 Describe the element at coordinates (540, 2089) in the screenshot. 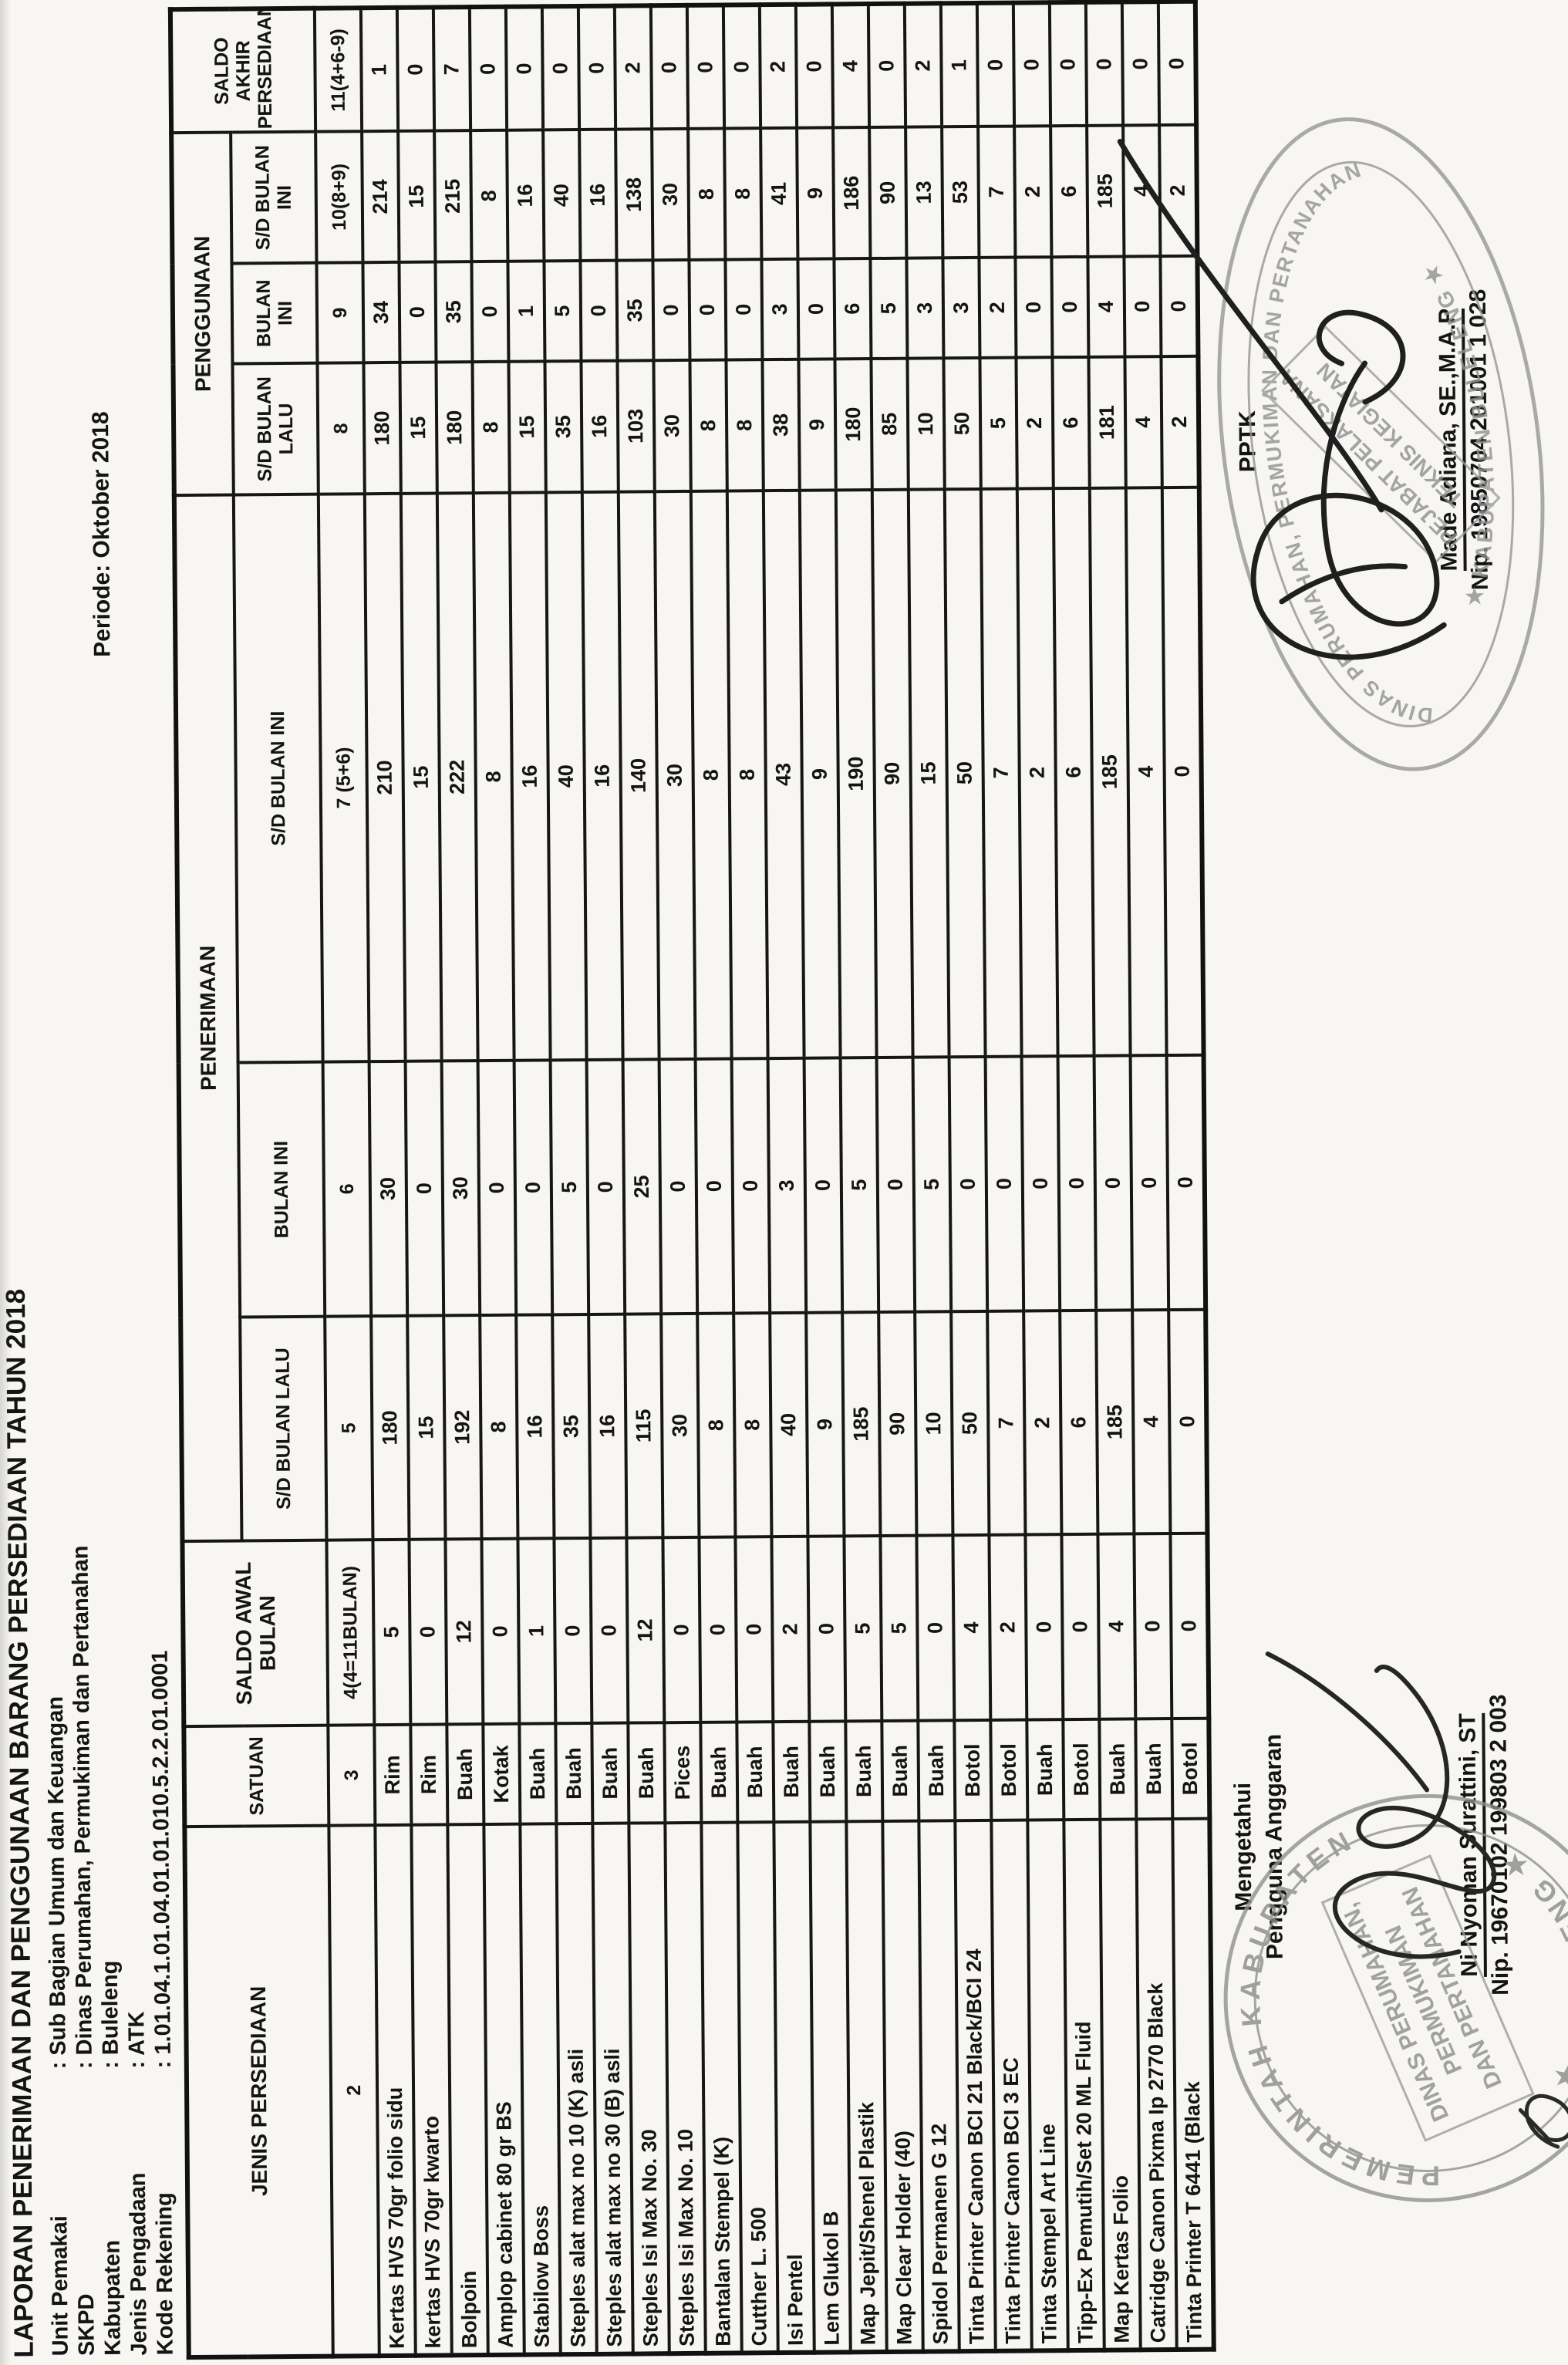

I see `cell-jenis: Stabilow Boss` at that location.